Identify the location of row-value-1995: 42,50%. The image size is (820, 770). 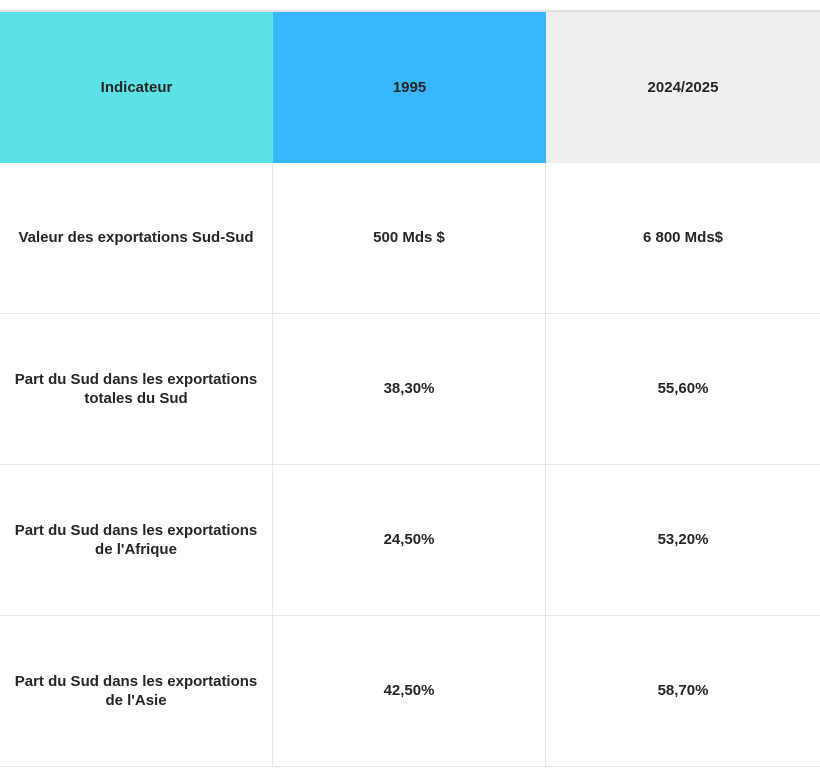
(409, 691).